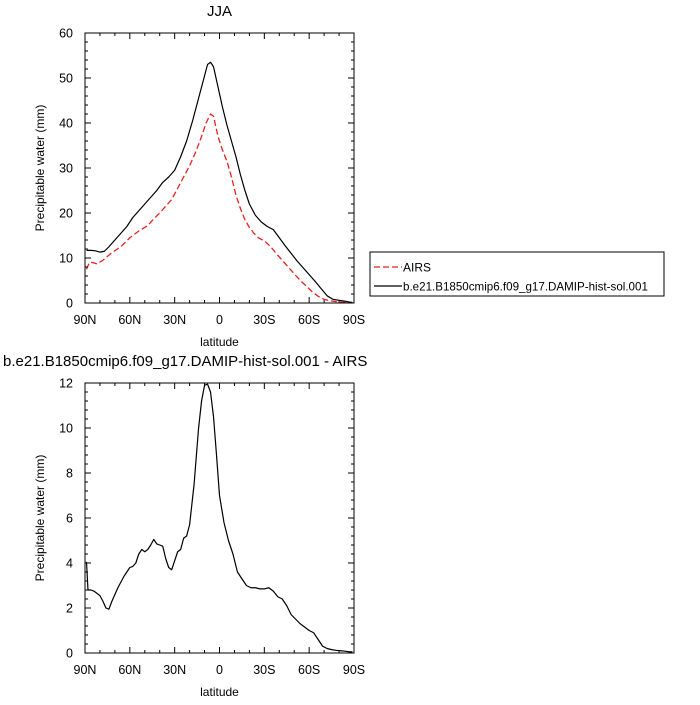 This screenshot has height=705, width=700. Describe the element at coordinates (309, 320) in the screenshot. I see `plot0-x-tick-label: 60S` at that location.